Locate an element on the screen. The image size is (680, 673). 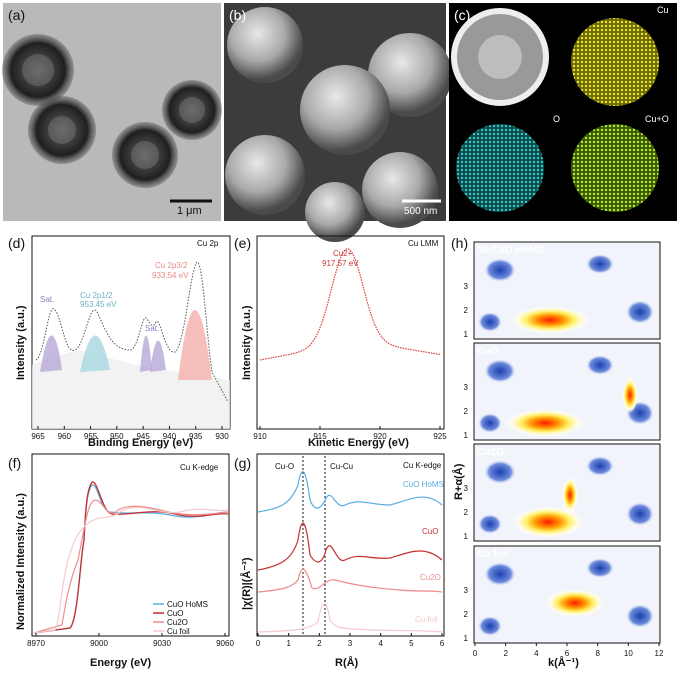
panel-f-ylabel: Normalized Intensity (a.u.) is located at coordinates (21, 561).